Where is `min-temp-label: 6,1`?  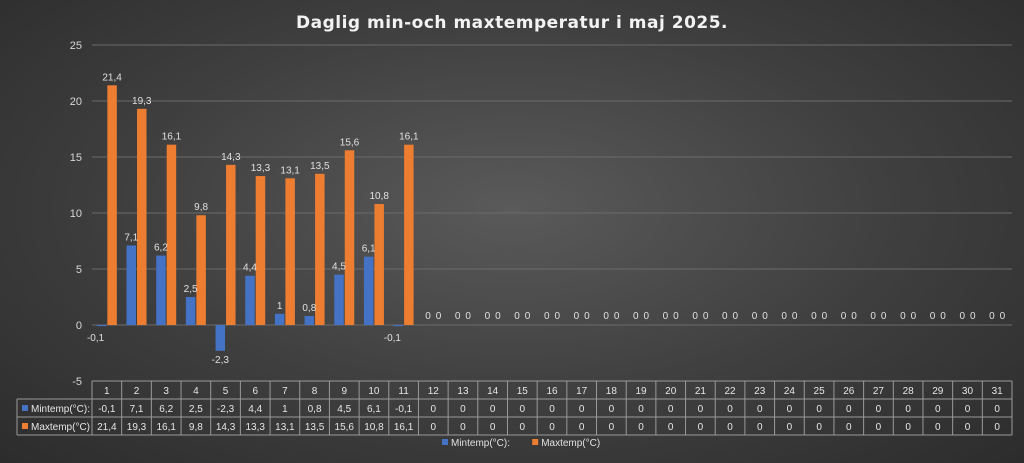 min-temp-label: 6,1 is located at coordinates (369, 249).